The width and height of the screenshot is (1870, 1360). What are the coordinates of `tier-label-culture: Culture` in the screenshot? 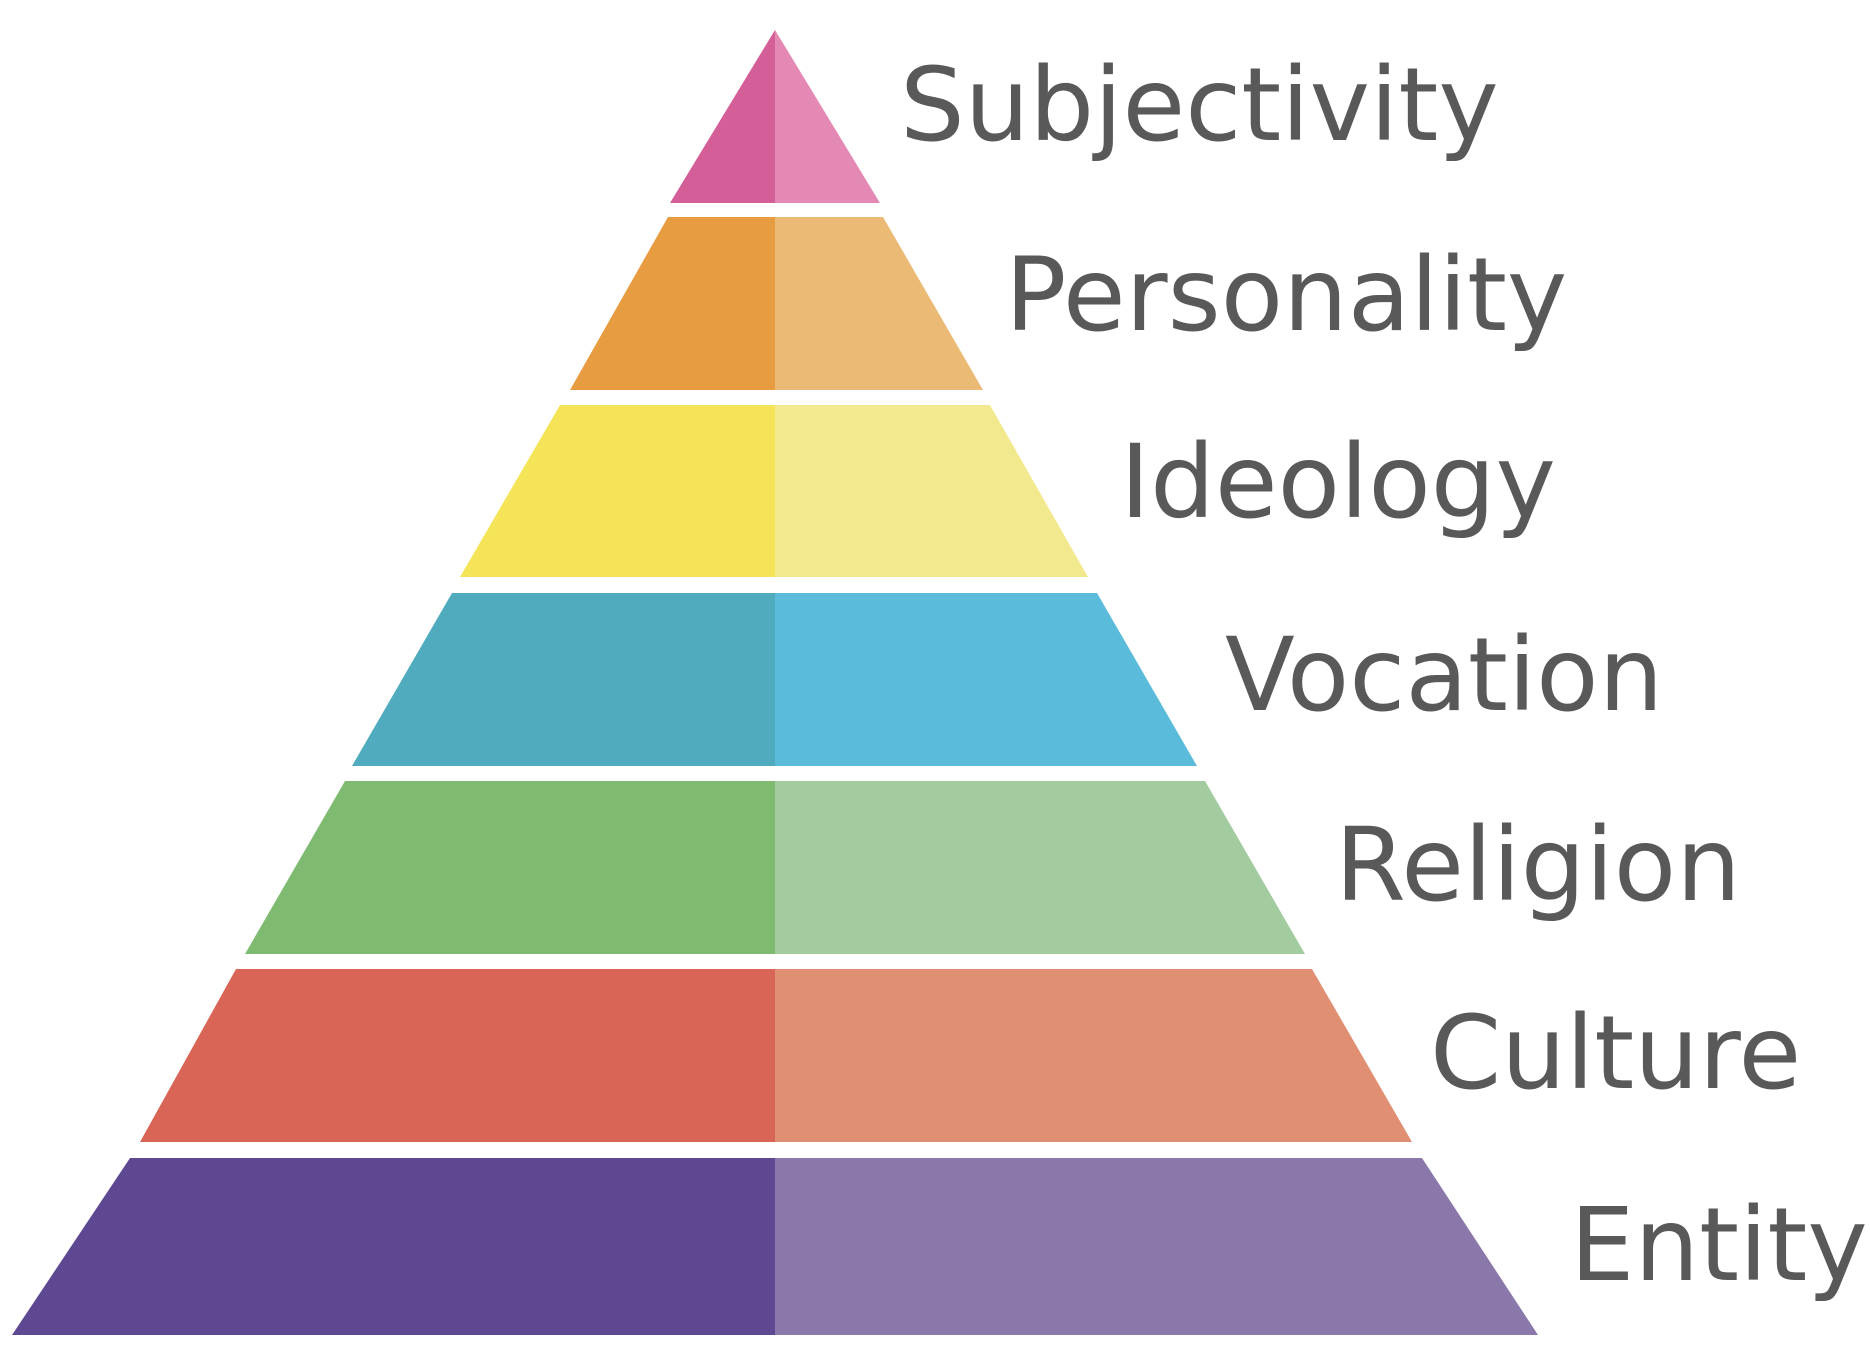 It's located at (1615, 1053).